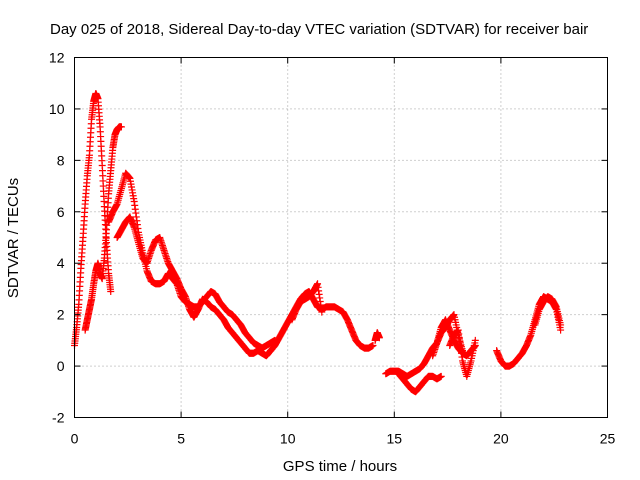 This screenshot has width=640, height=480. What do you see at coordinates (61, 315) in the screenshot?
I see `y-tick-label: 2` at bounding box center [61, 315].